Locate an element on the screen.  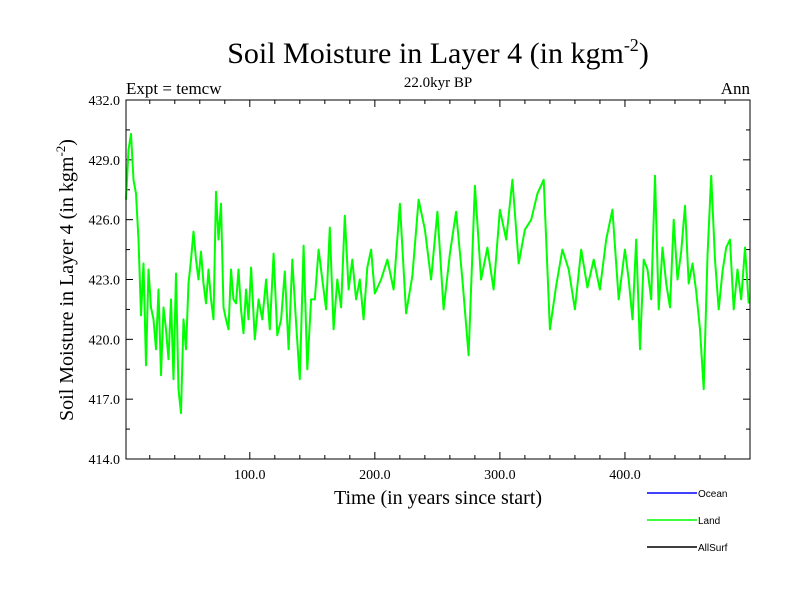
legend-label-allsurf: AllSurf is located at coordinates (713, 548).